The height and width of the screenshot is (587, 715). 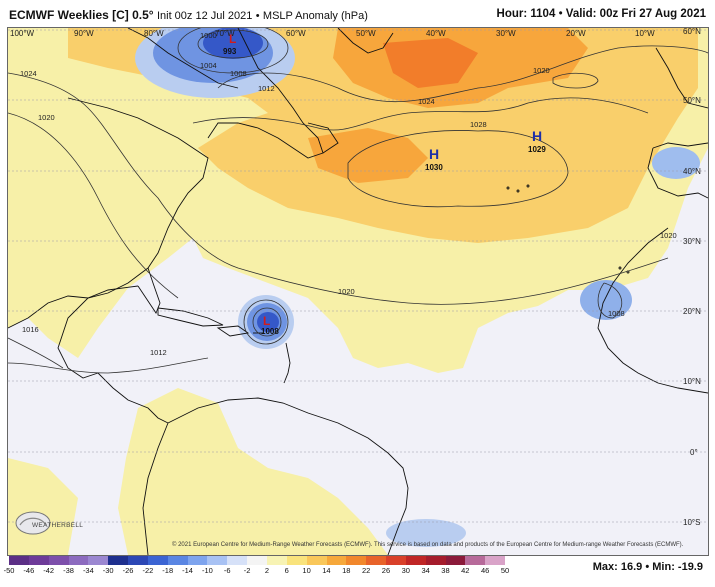 I want to click on colorbar-tick-label: 34, so click(x=425, y=570).